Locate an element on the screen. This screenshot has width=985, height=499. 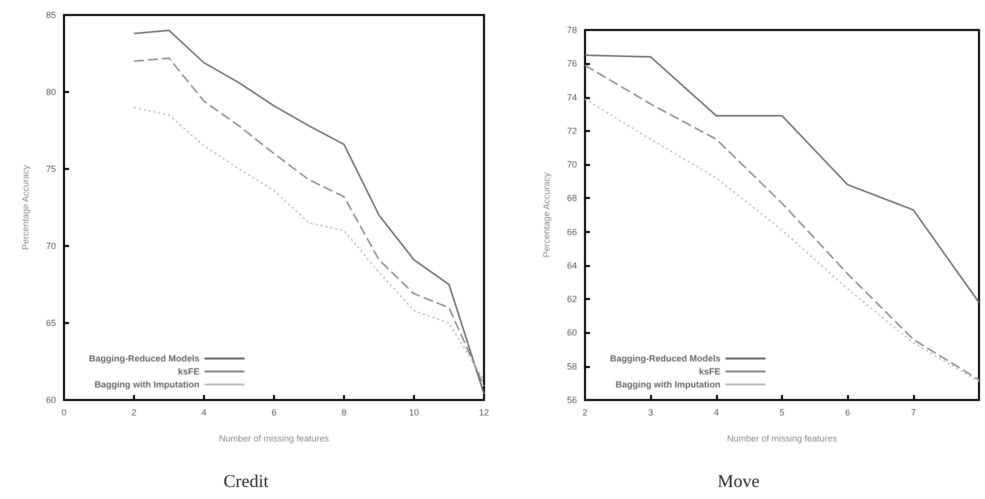
y-tick-label: 64 is located at coordinates (571, 265).